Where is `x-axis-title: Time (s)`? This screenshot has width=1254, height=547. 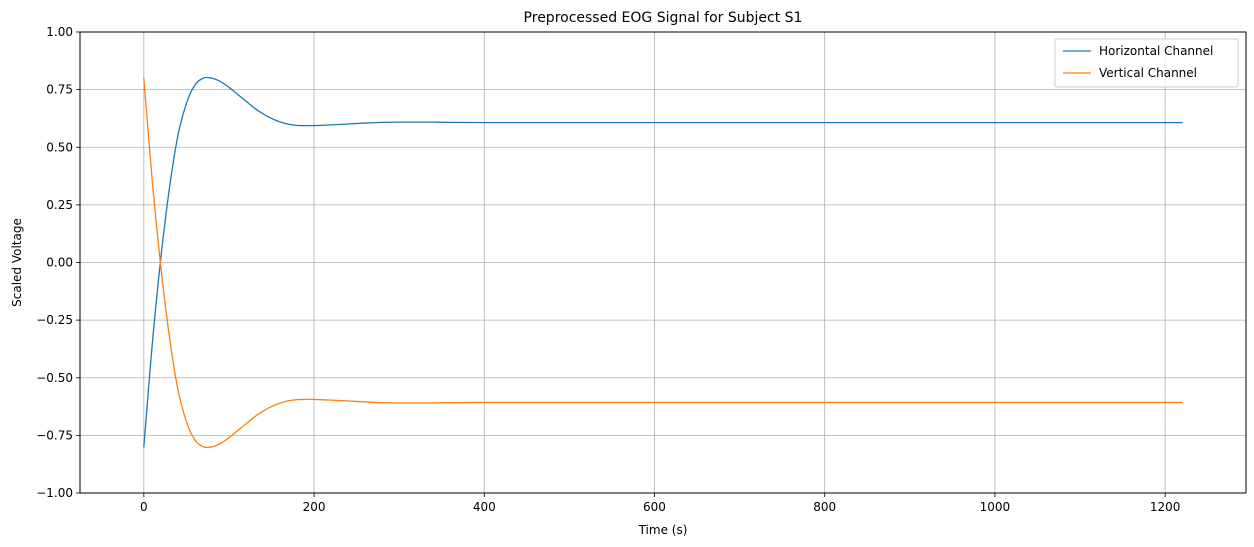 x-axis-title: Time (s) is located at coordinates (663, 530).